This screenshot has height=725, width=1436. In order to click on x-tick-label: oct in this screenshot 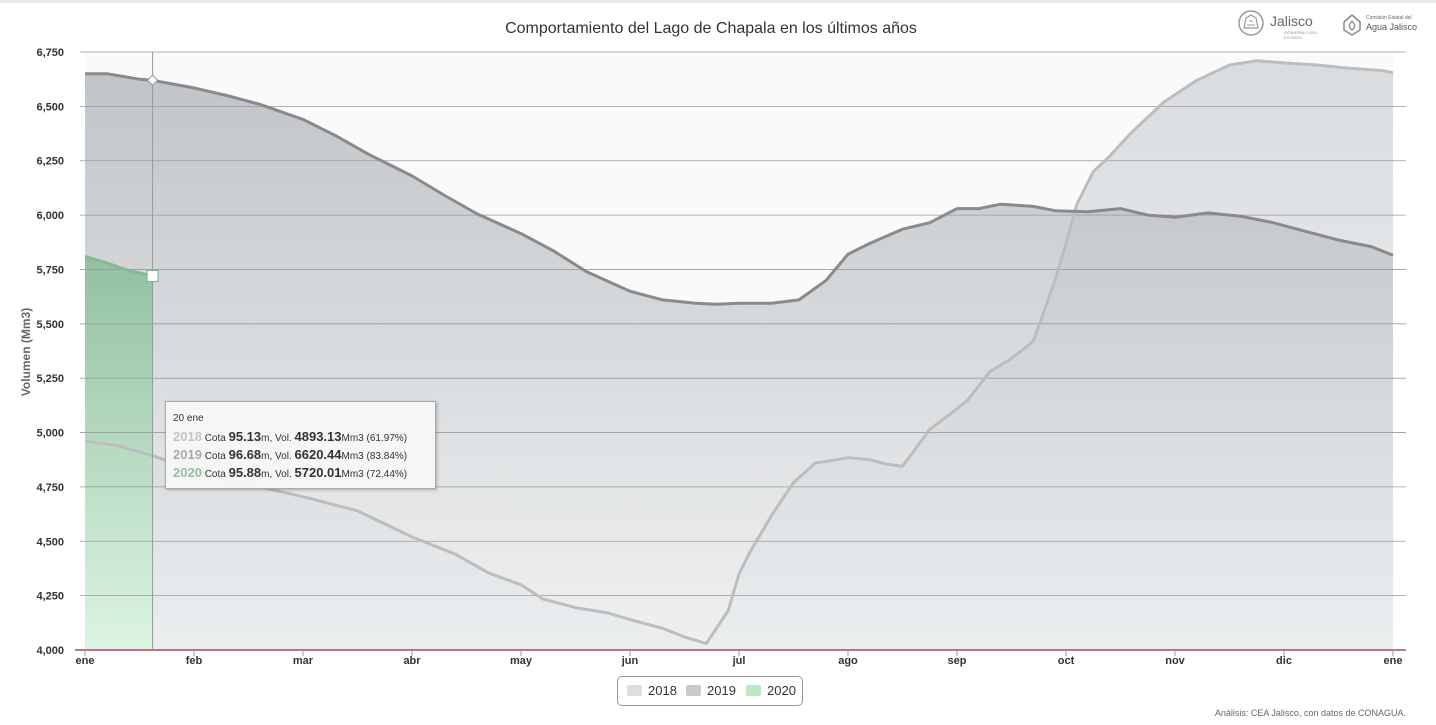, I will do `click(1066, 661)`.